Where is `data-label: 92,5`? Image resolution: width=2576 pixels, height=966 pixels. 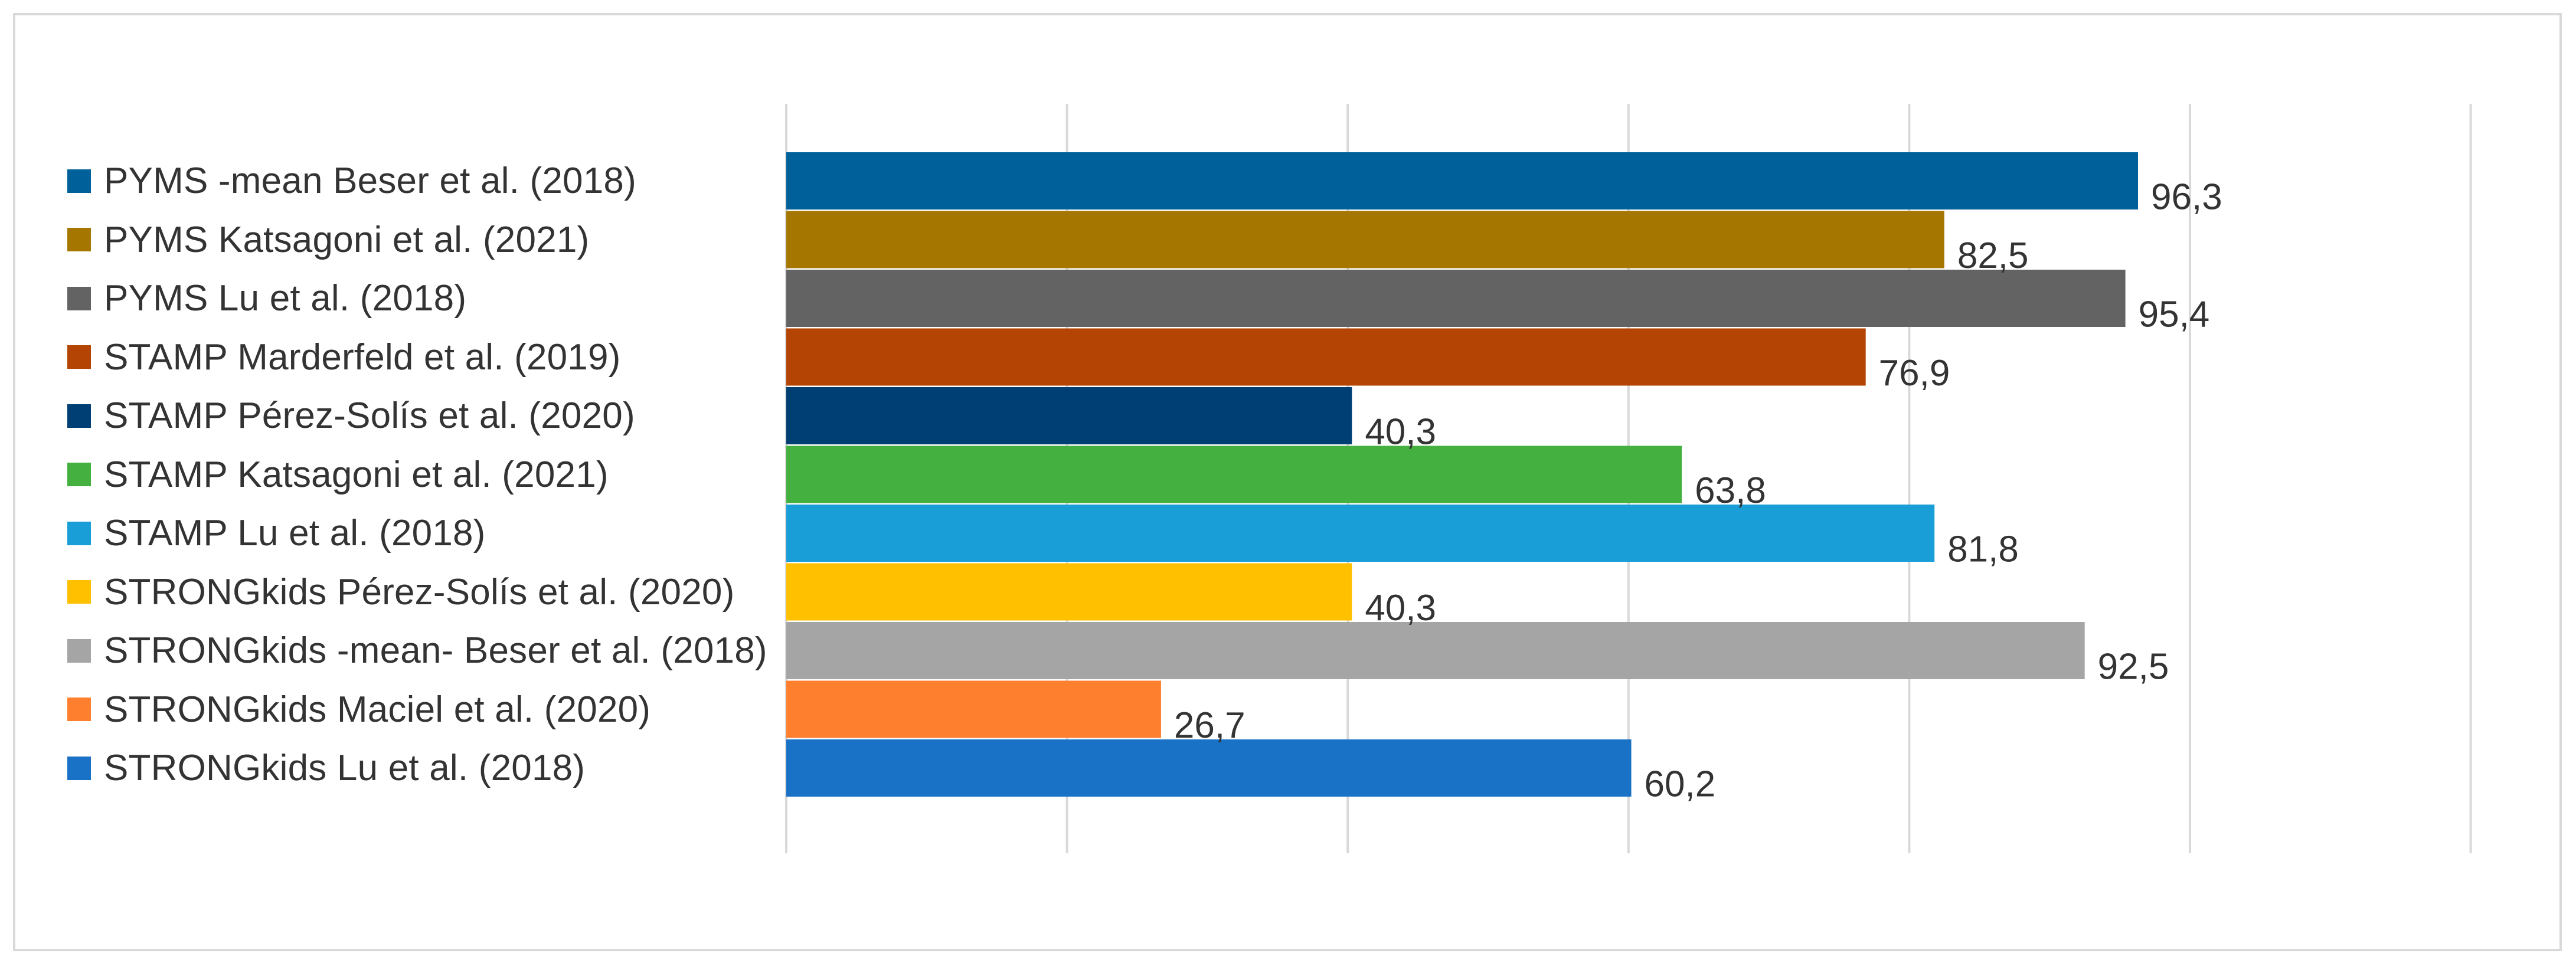 data-label: 92,5 is located at coordinates (2133, 667).